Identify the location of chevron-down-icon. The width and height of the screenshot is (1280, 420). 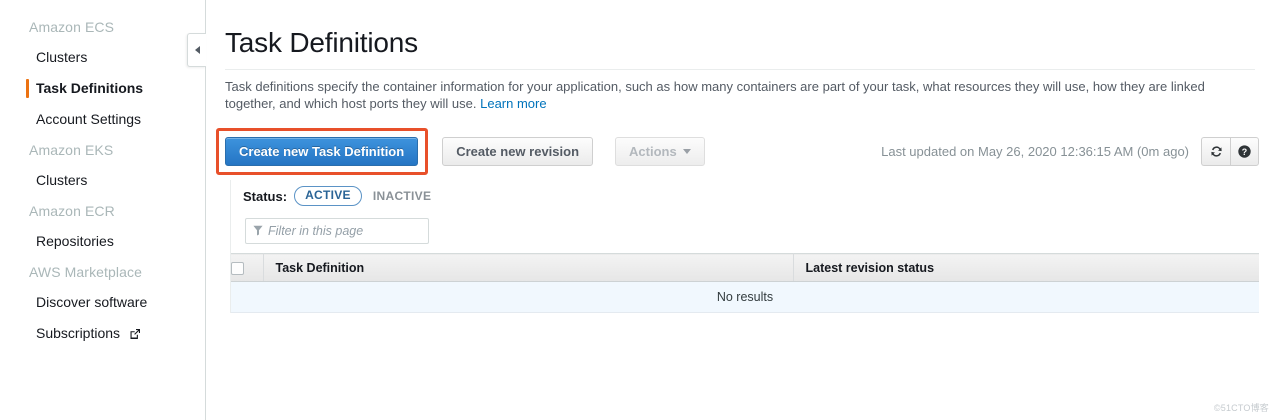
(686, 151).